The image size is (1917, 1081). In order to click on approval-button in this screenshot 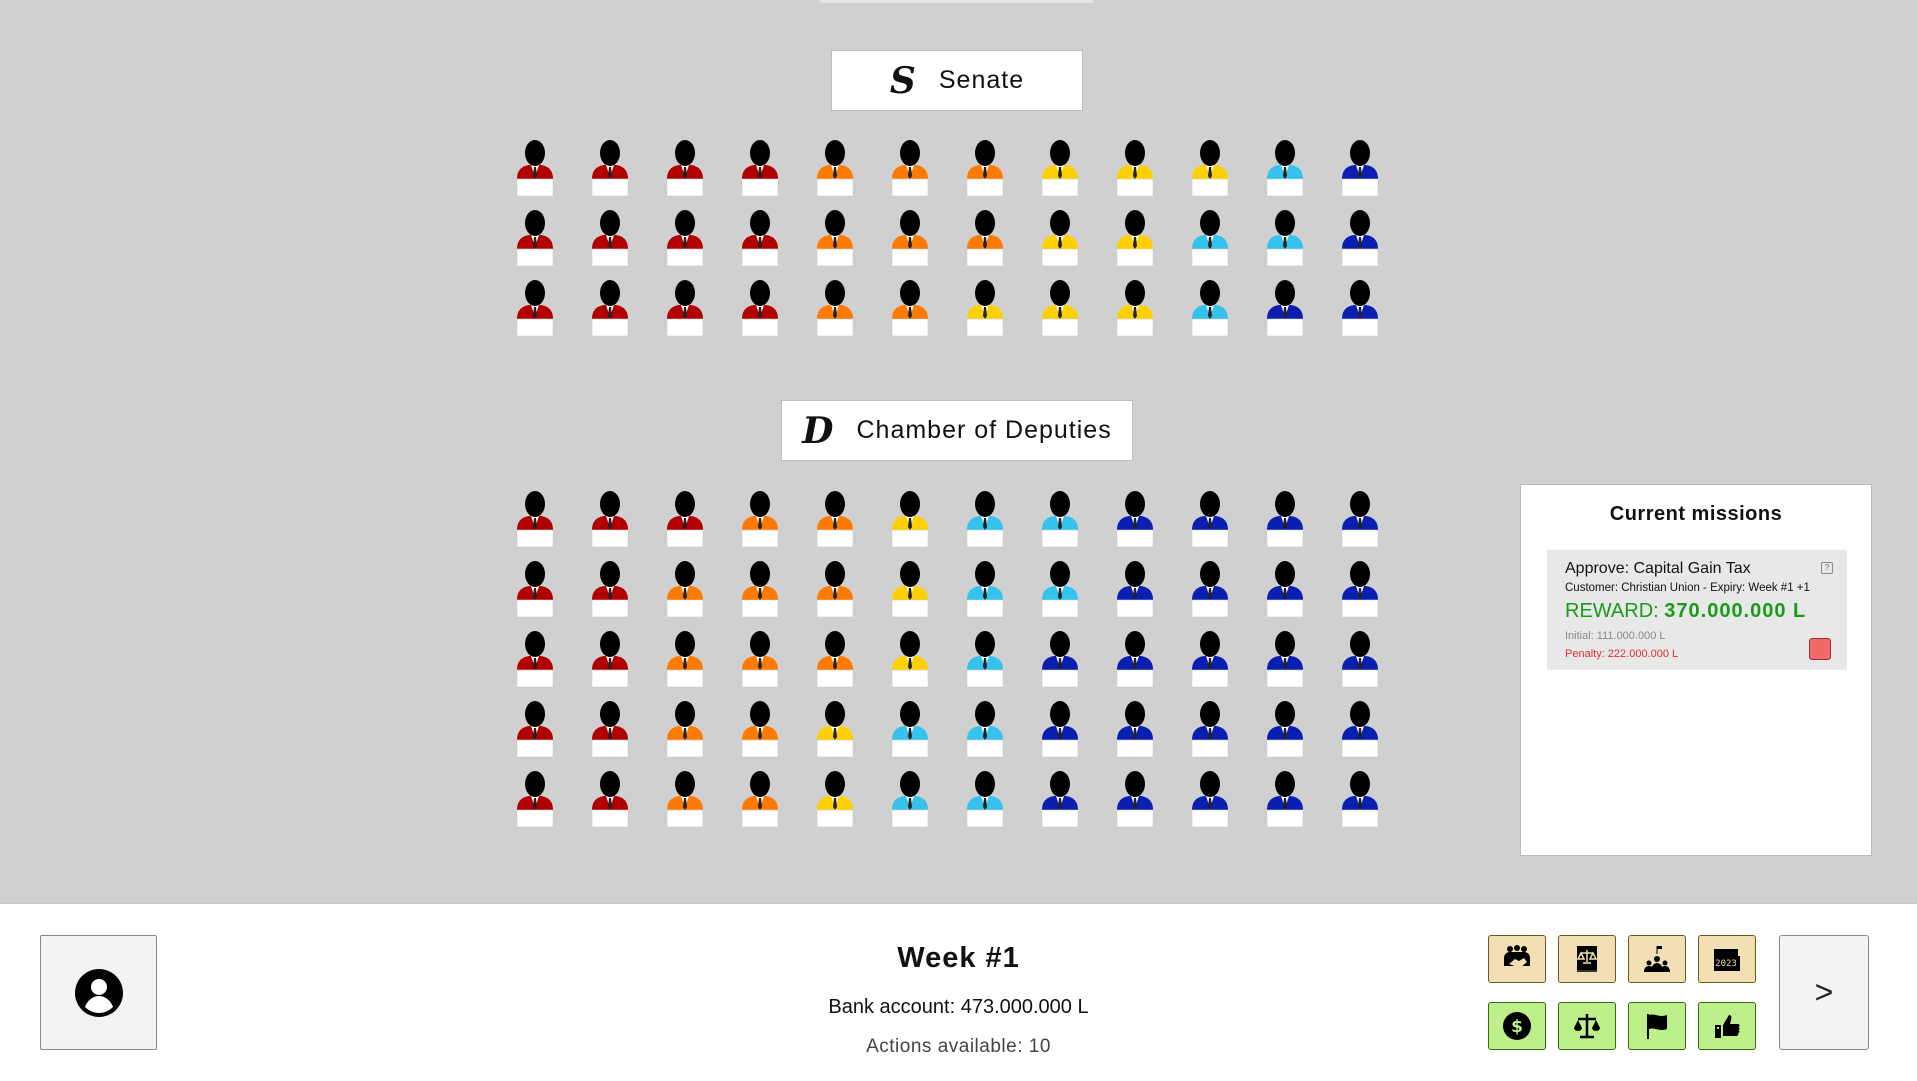, I will do `click(1727, 1026)`.